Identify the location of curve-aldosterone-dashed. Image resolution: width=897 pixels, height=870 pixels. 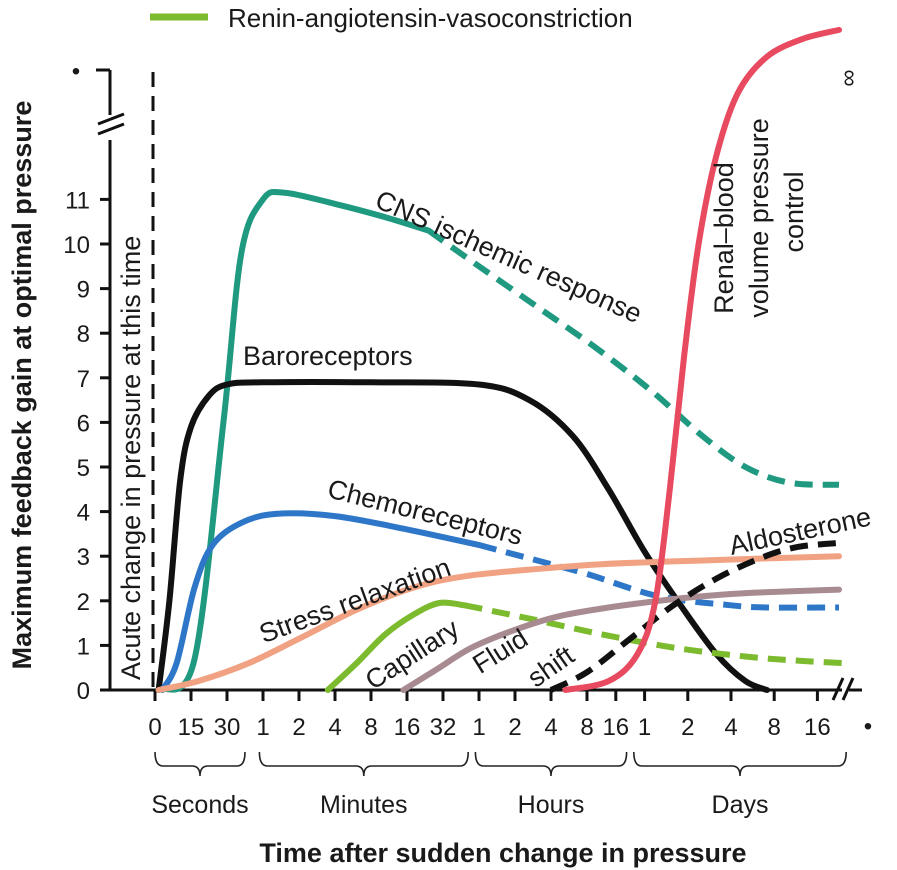
(694, 616).